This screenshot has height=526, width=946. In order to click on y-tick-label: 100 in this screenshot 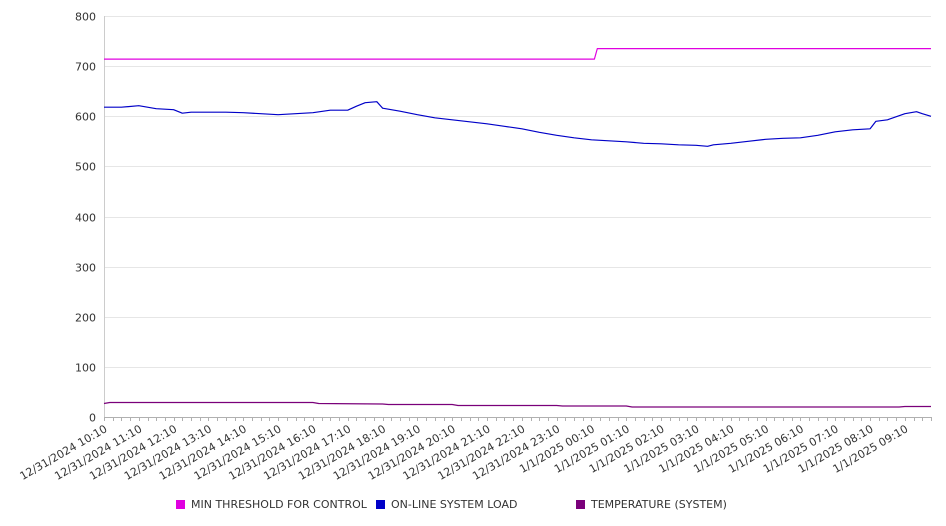, I will do `click(85, 368)`.